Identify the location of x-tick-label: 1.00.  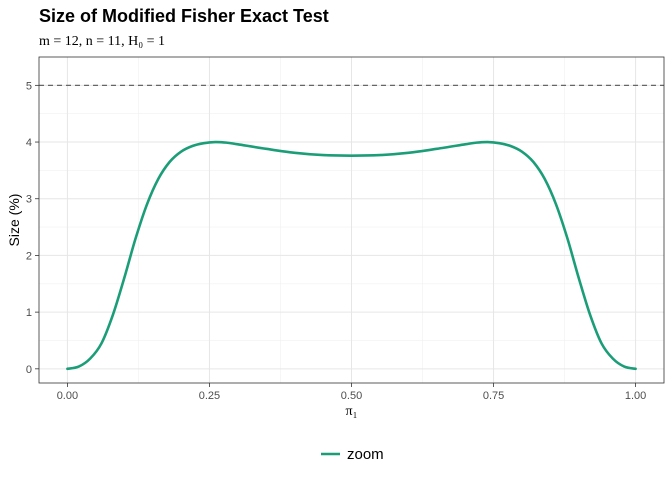
(635, 396).